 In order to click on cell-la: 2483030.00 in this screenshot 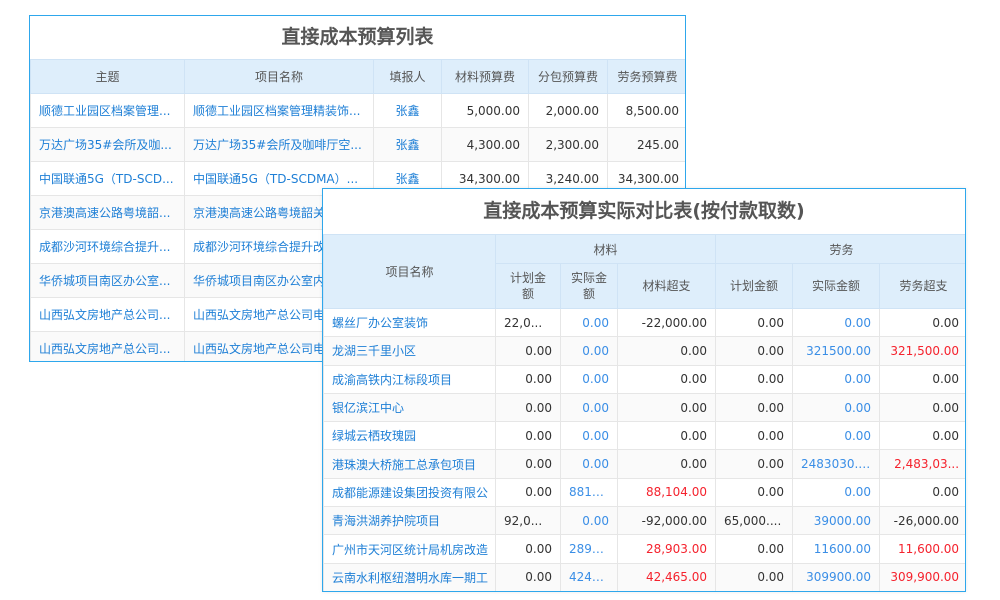, I will do `click(836, 464)`.